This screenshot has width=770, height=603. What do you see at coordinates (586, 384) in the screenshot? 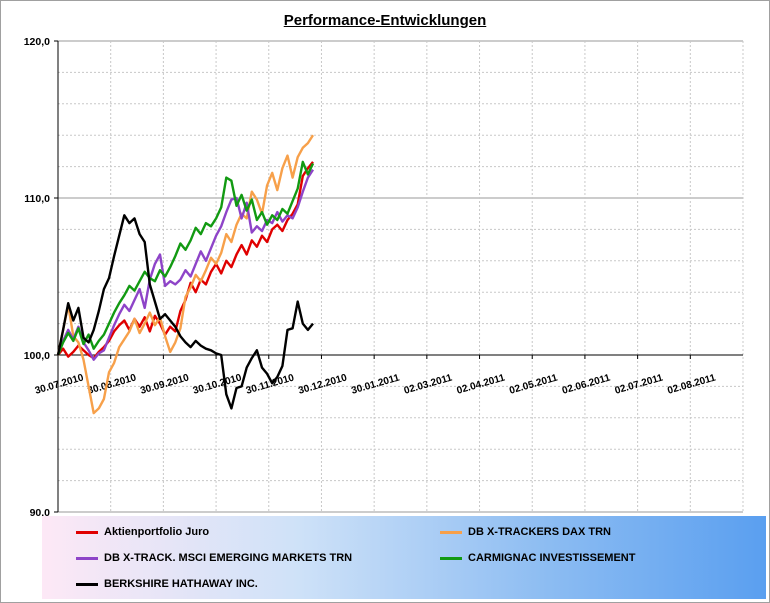
I see `x-tick-label: 02.06.2011` at bounding box center [586, 384].